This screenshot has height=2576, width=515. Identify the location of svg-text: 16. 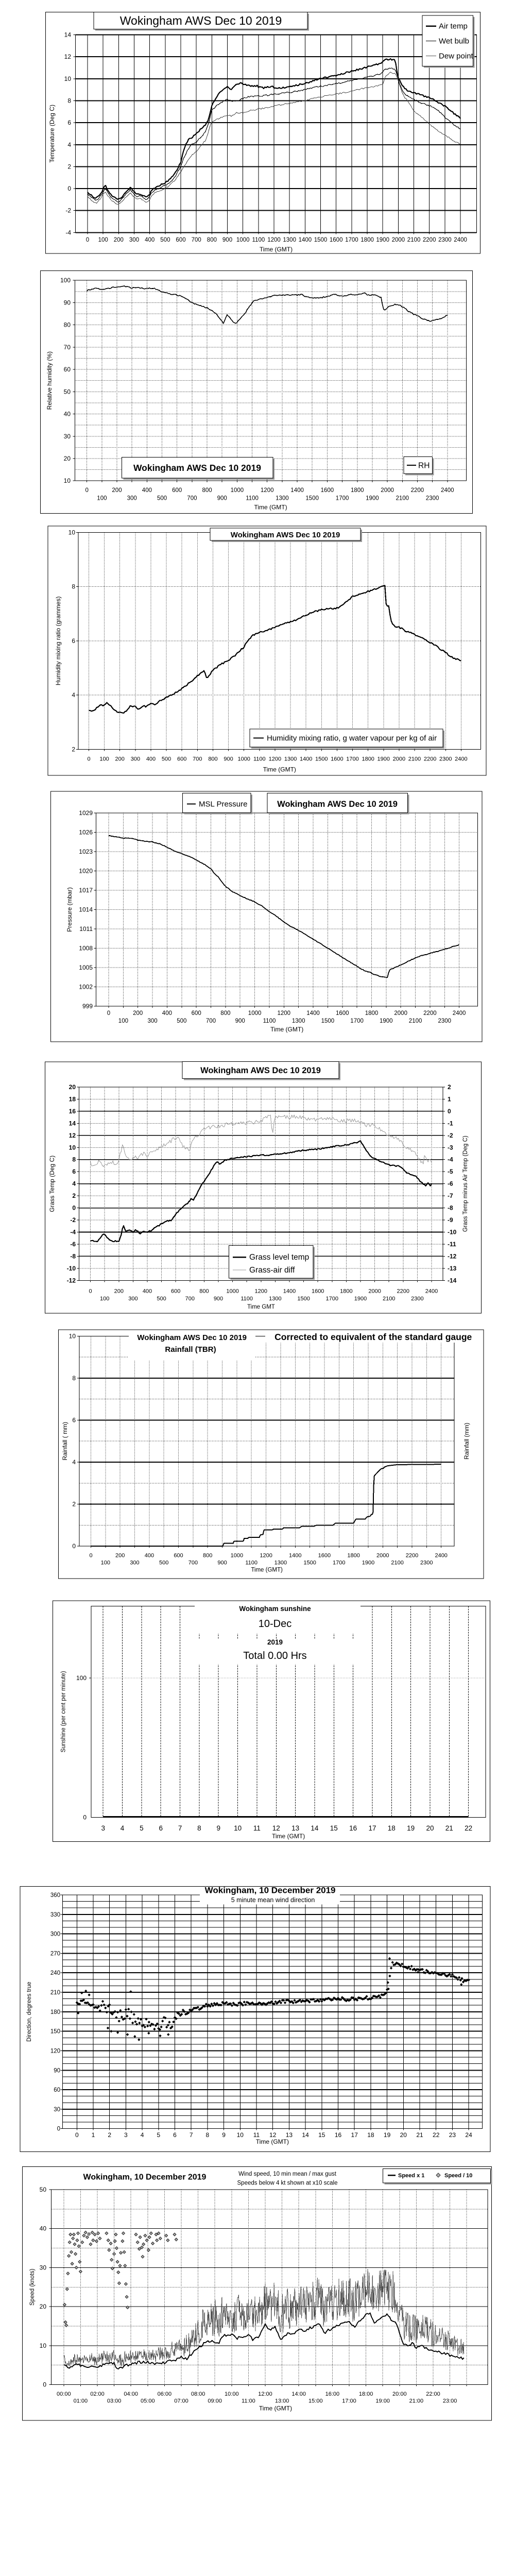
(338, 2135).